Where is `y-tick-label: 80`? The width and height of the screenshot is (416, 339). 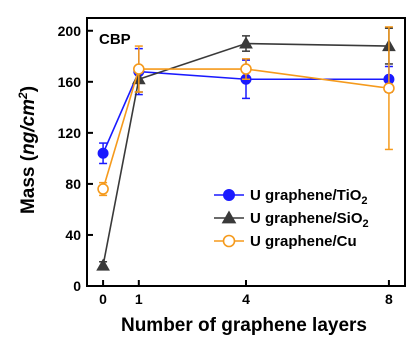 y-tick-label: 80 is located at coordinates (73, 184).